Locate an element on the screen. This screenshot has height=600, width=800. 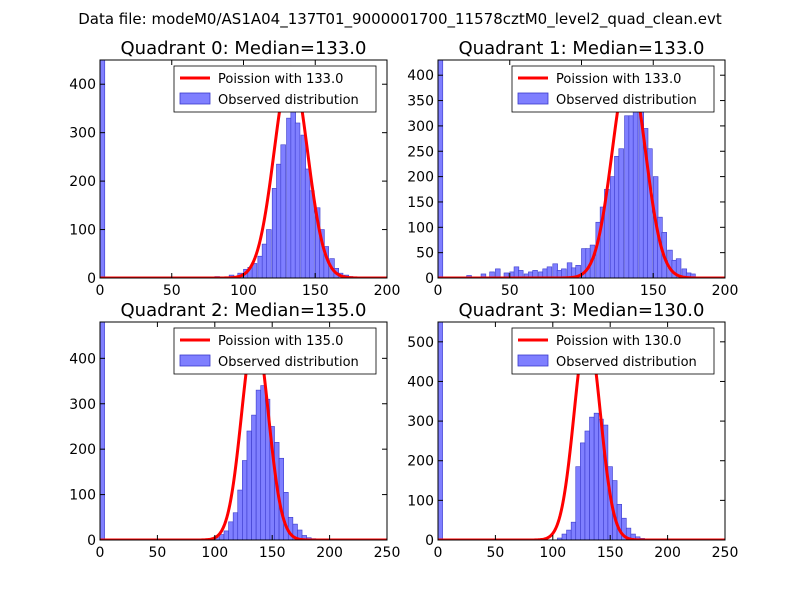
legend-poisson-label: Poission with 130.0 is located at coordinates (618, 341).